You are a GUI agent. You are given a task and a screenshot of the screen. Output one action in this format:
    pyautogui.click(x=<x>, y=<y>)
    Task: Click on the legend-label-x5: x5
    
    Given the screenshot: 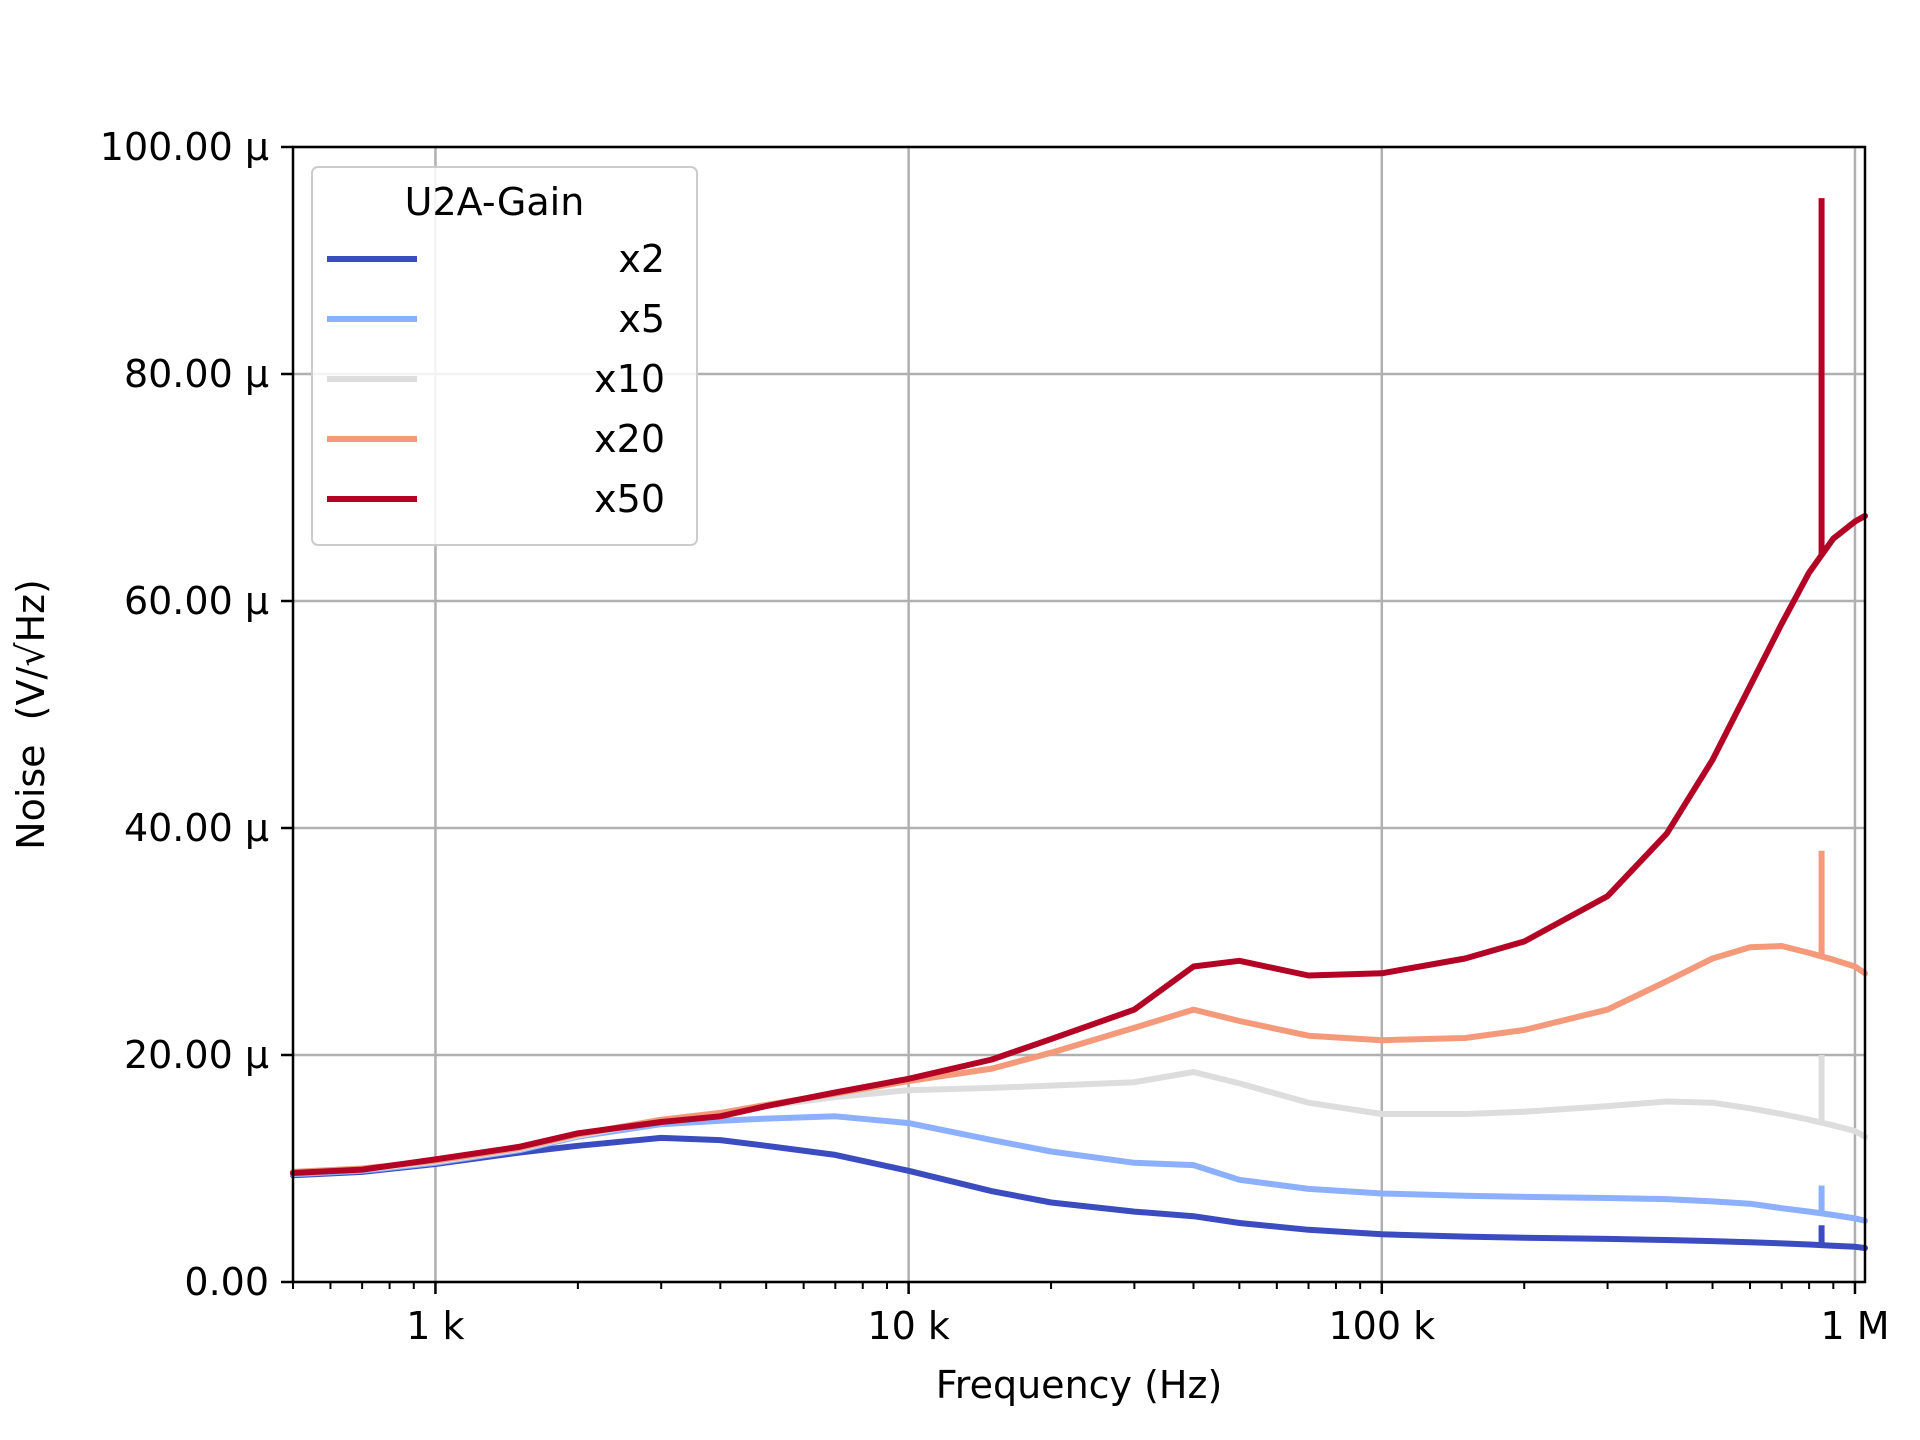 What is the action you would take?
    pyautogui.click(x=641, y=319)
    